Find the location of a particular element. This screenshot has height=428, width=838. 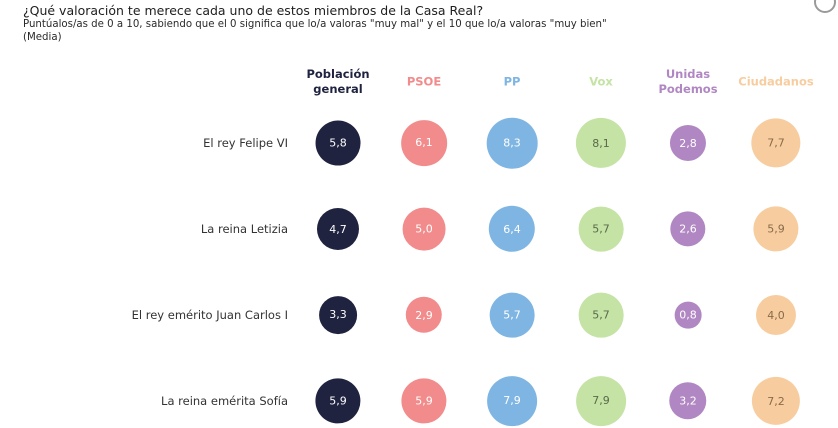

column-header: Unidas Podemos is located at coordinates (688, 81).